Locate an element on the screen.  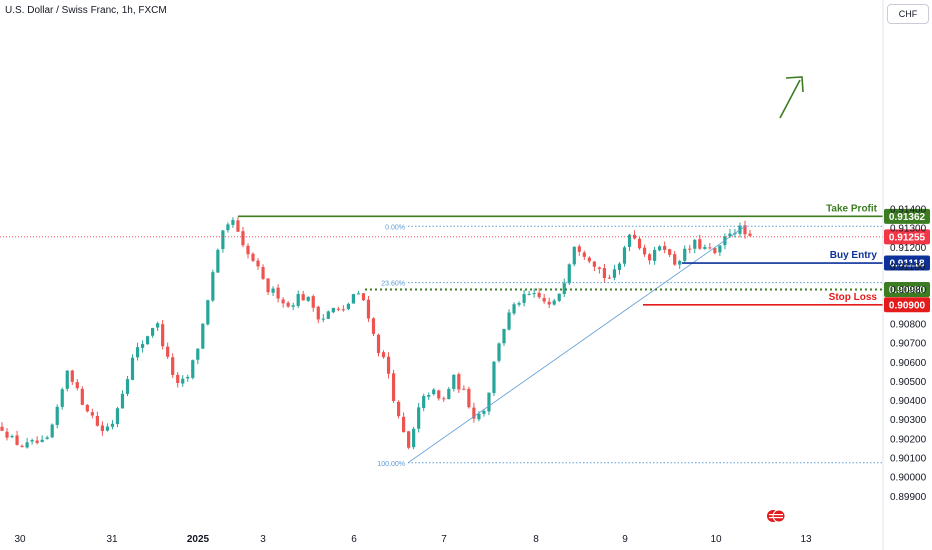
currency-badge: CHF is located at coordinates (908, 14).